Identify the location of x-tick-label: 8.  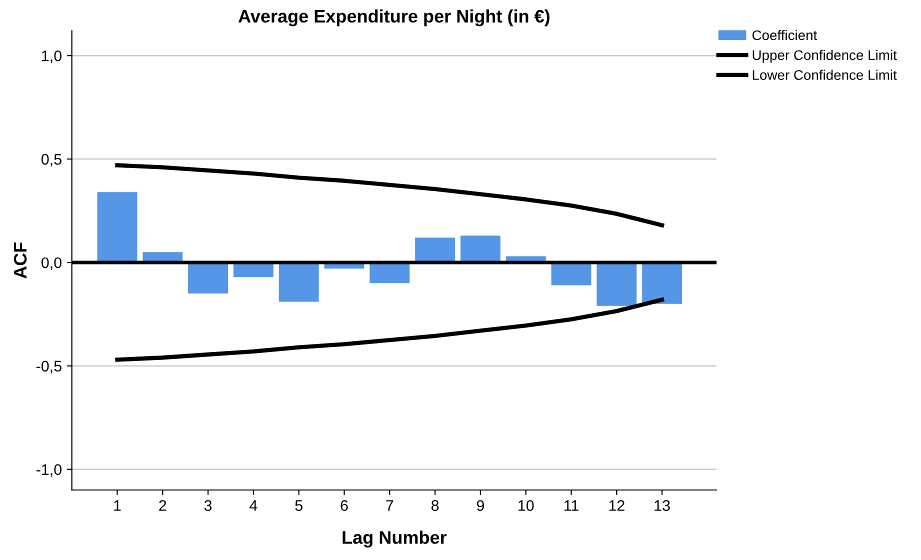
(435, 505).